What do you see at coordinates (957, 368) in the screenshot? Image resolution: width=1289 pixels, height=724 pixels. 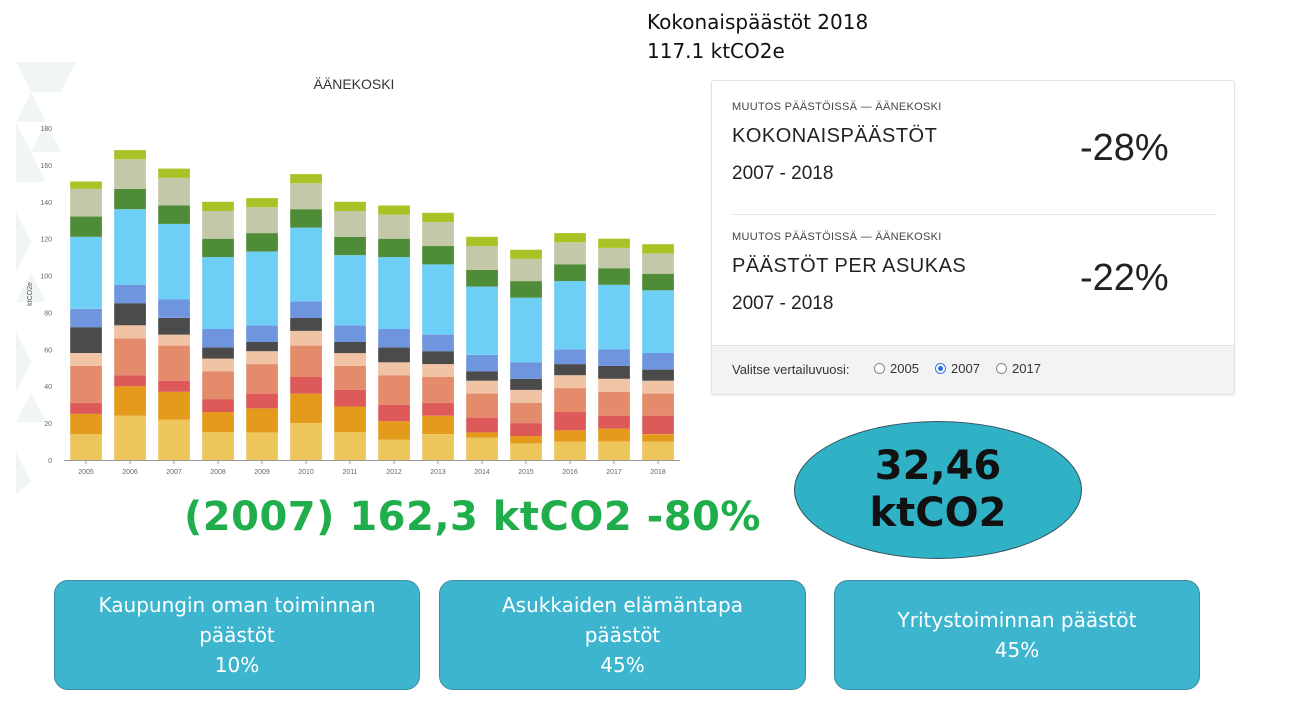 I see `radio-2007: 2007` at bounding box center [957, 368].